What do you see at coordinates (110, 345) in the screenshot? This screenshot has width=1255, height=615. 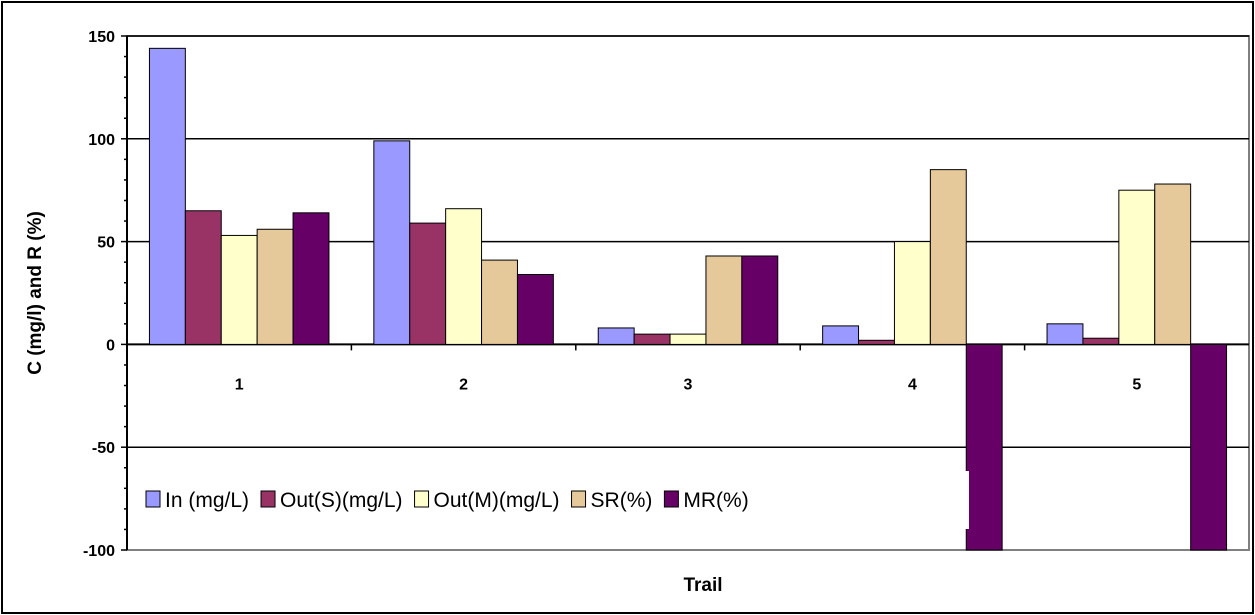 I see `y-tick-label: 0` at bounding box center [110, 345].